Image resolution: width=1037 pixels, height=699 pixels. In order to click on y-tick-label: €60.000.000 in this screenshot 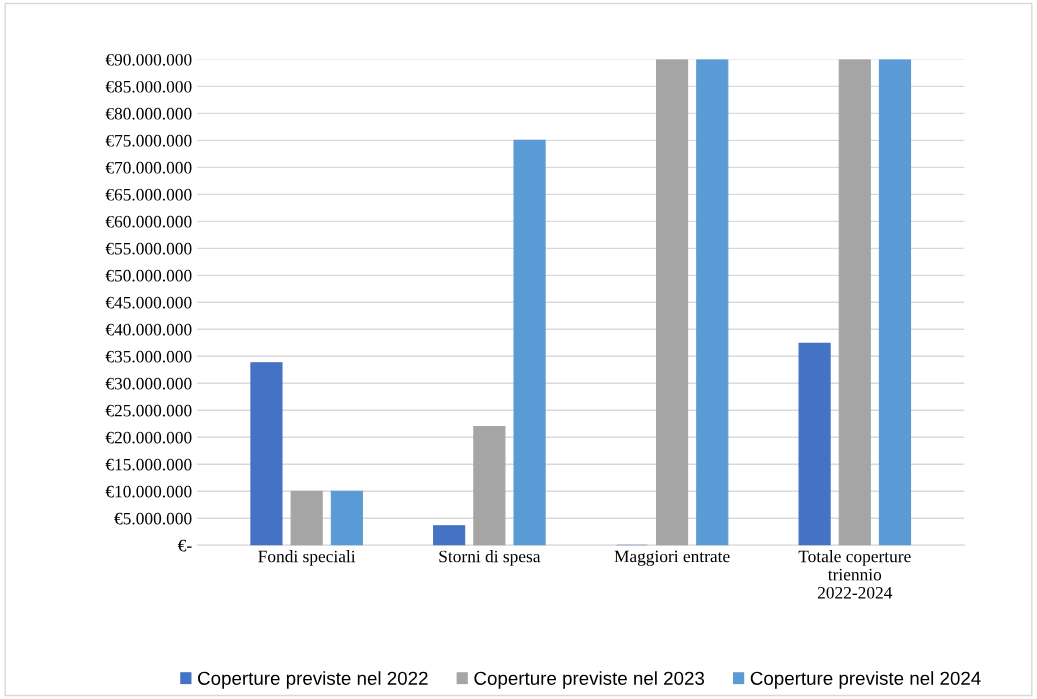, I will do `click(148, 221)`.